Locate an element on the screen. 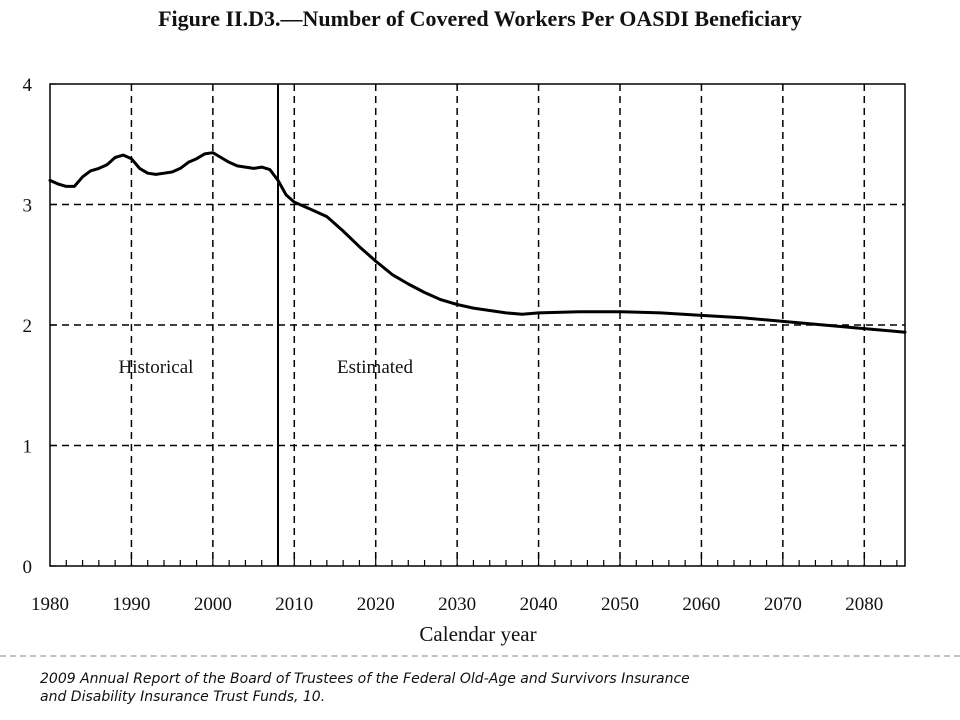  x-tick-label: 2010 is located at coordinates (294, 604).